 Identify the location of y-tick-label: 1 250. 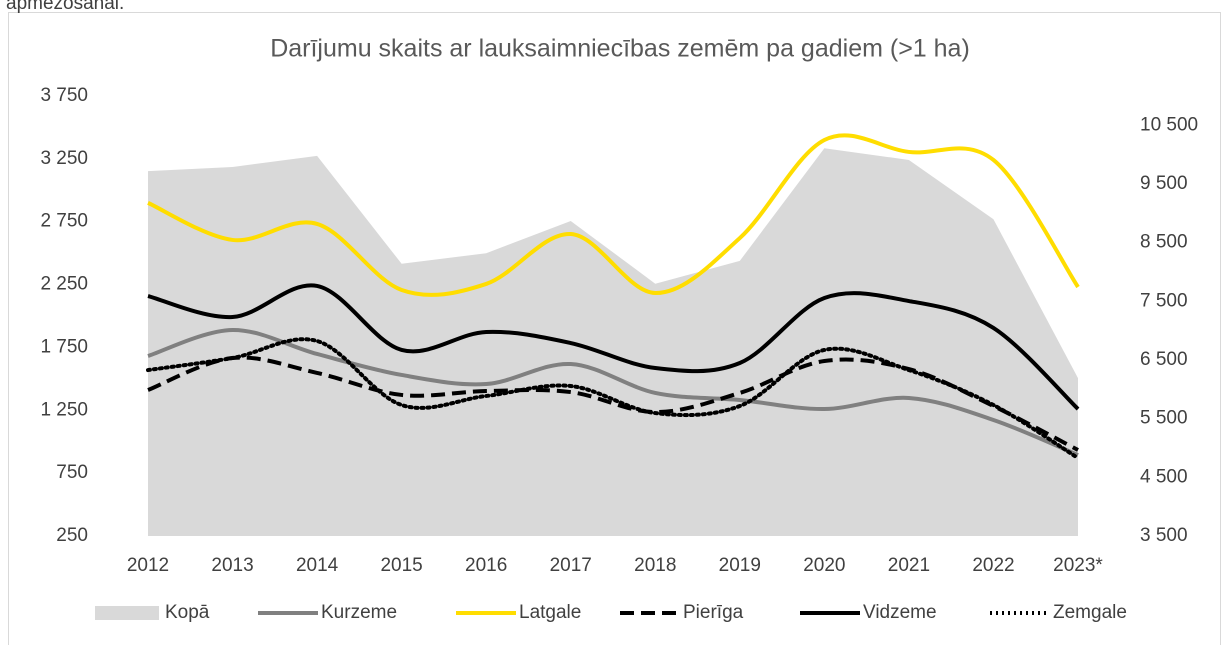
(64, 409).